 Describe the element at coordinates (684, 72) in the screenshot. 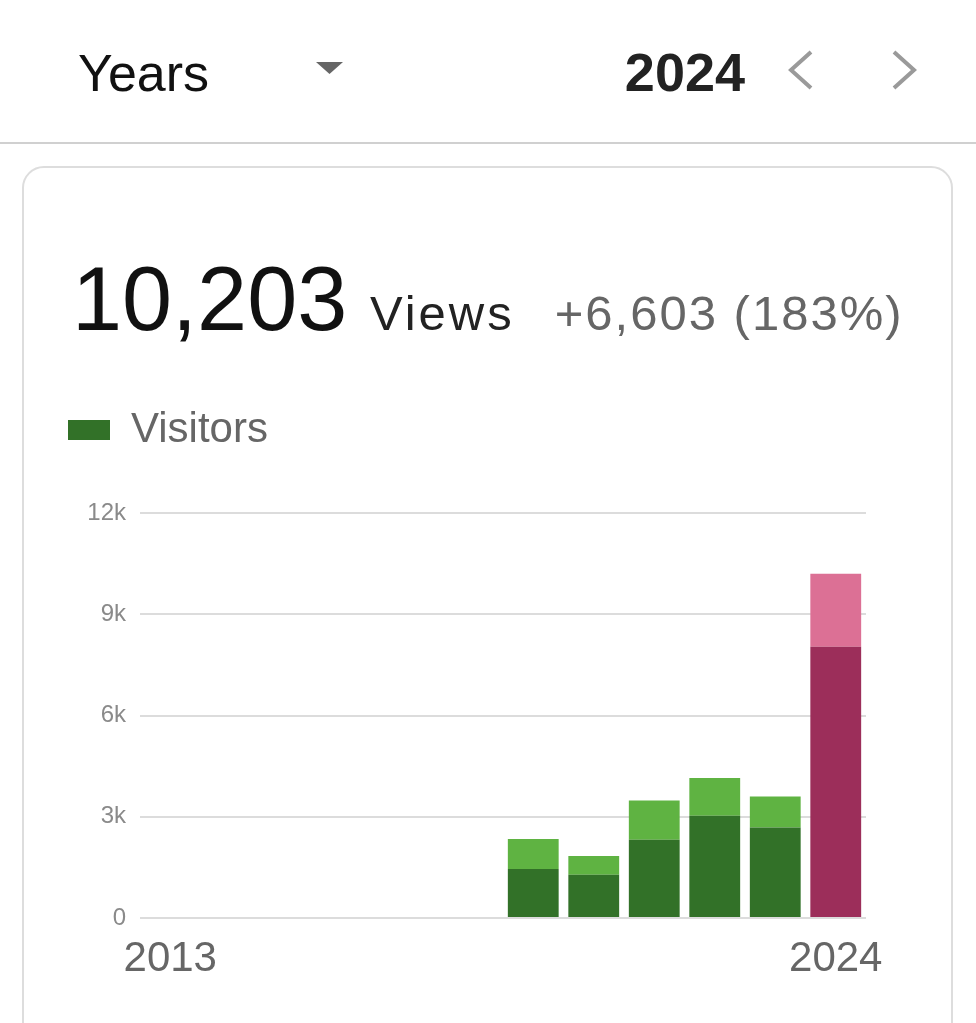

I see `text: 2024` at that location.